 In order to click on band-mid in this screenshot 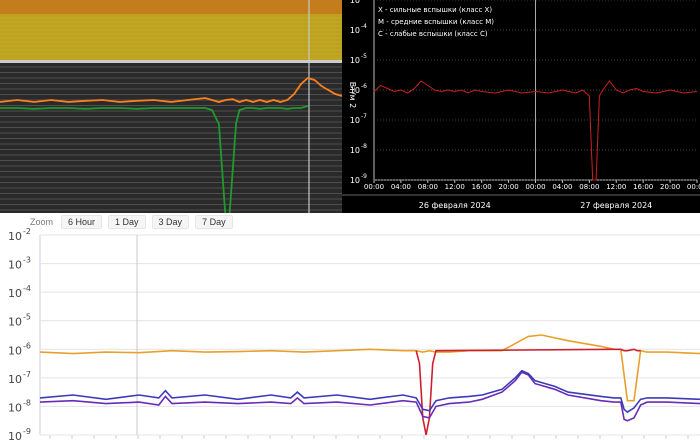, I will do `click(171, 37)`.